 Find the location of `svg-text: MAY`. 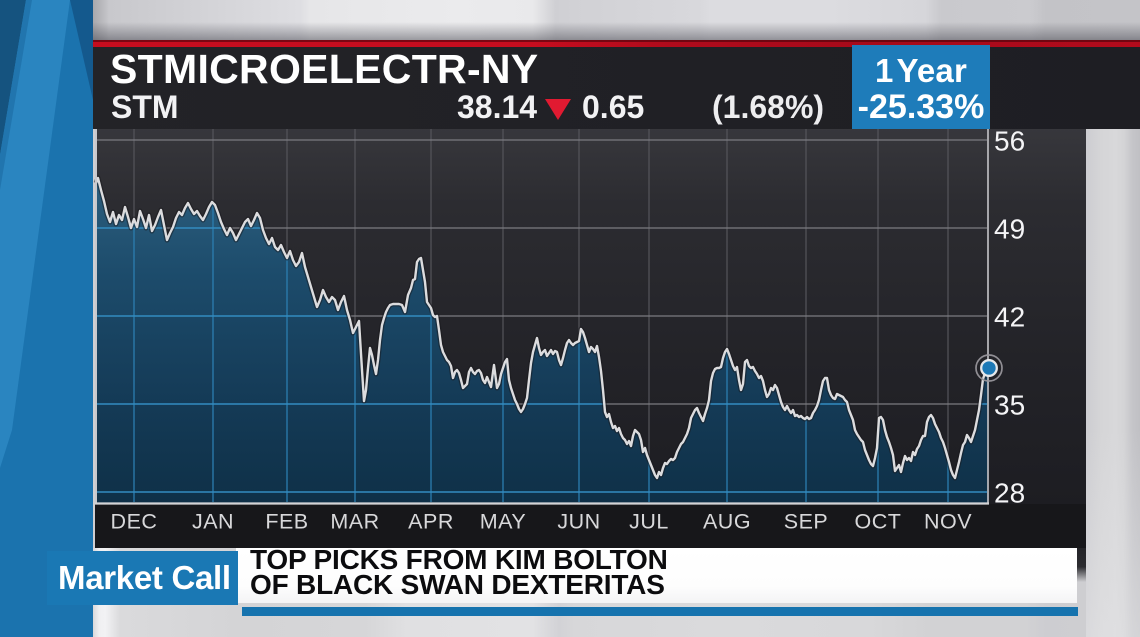

svg-text: MAY is located at coordinates (503, 522).